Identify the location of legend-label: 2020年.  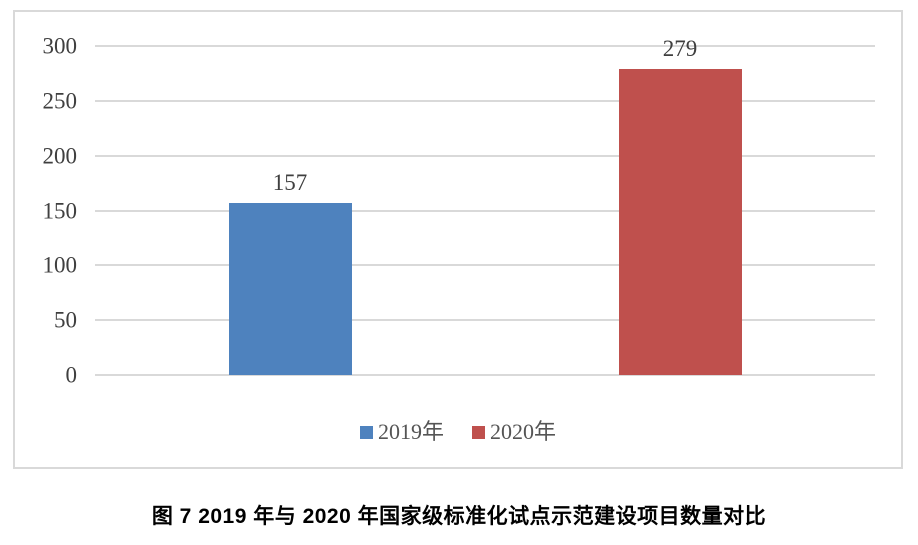
(523, 431).